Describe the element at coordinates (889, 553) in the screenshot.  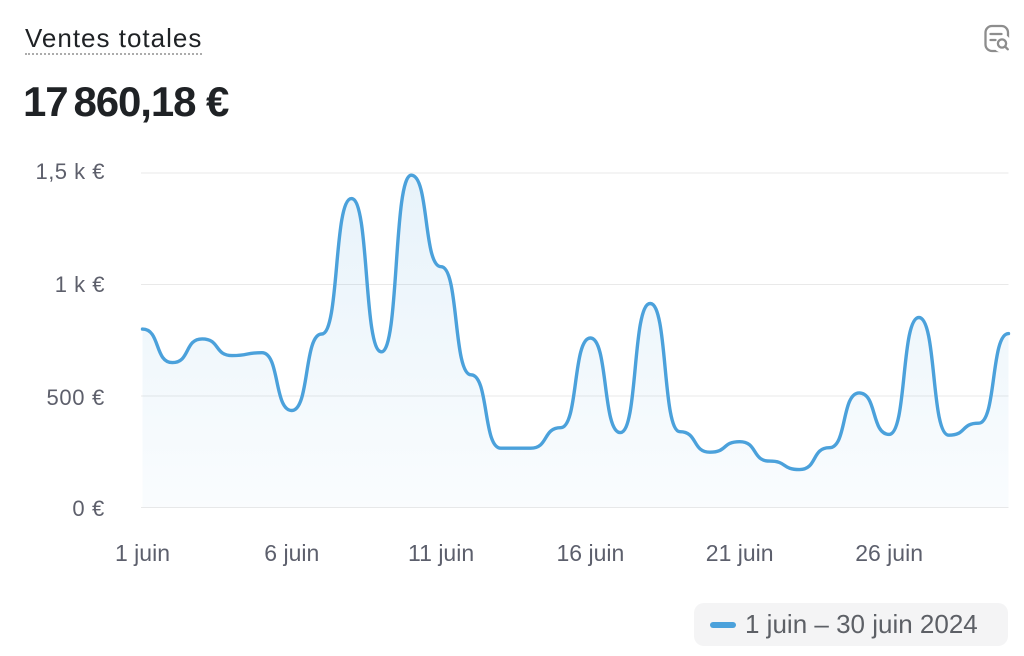
I see `svg-text: 26 juin` at that location.